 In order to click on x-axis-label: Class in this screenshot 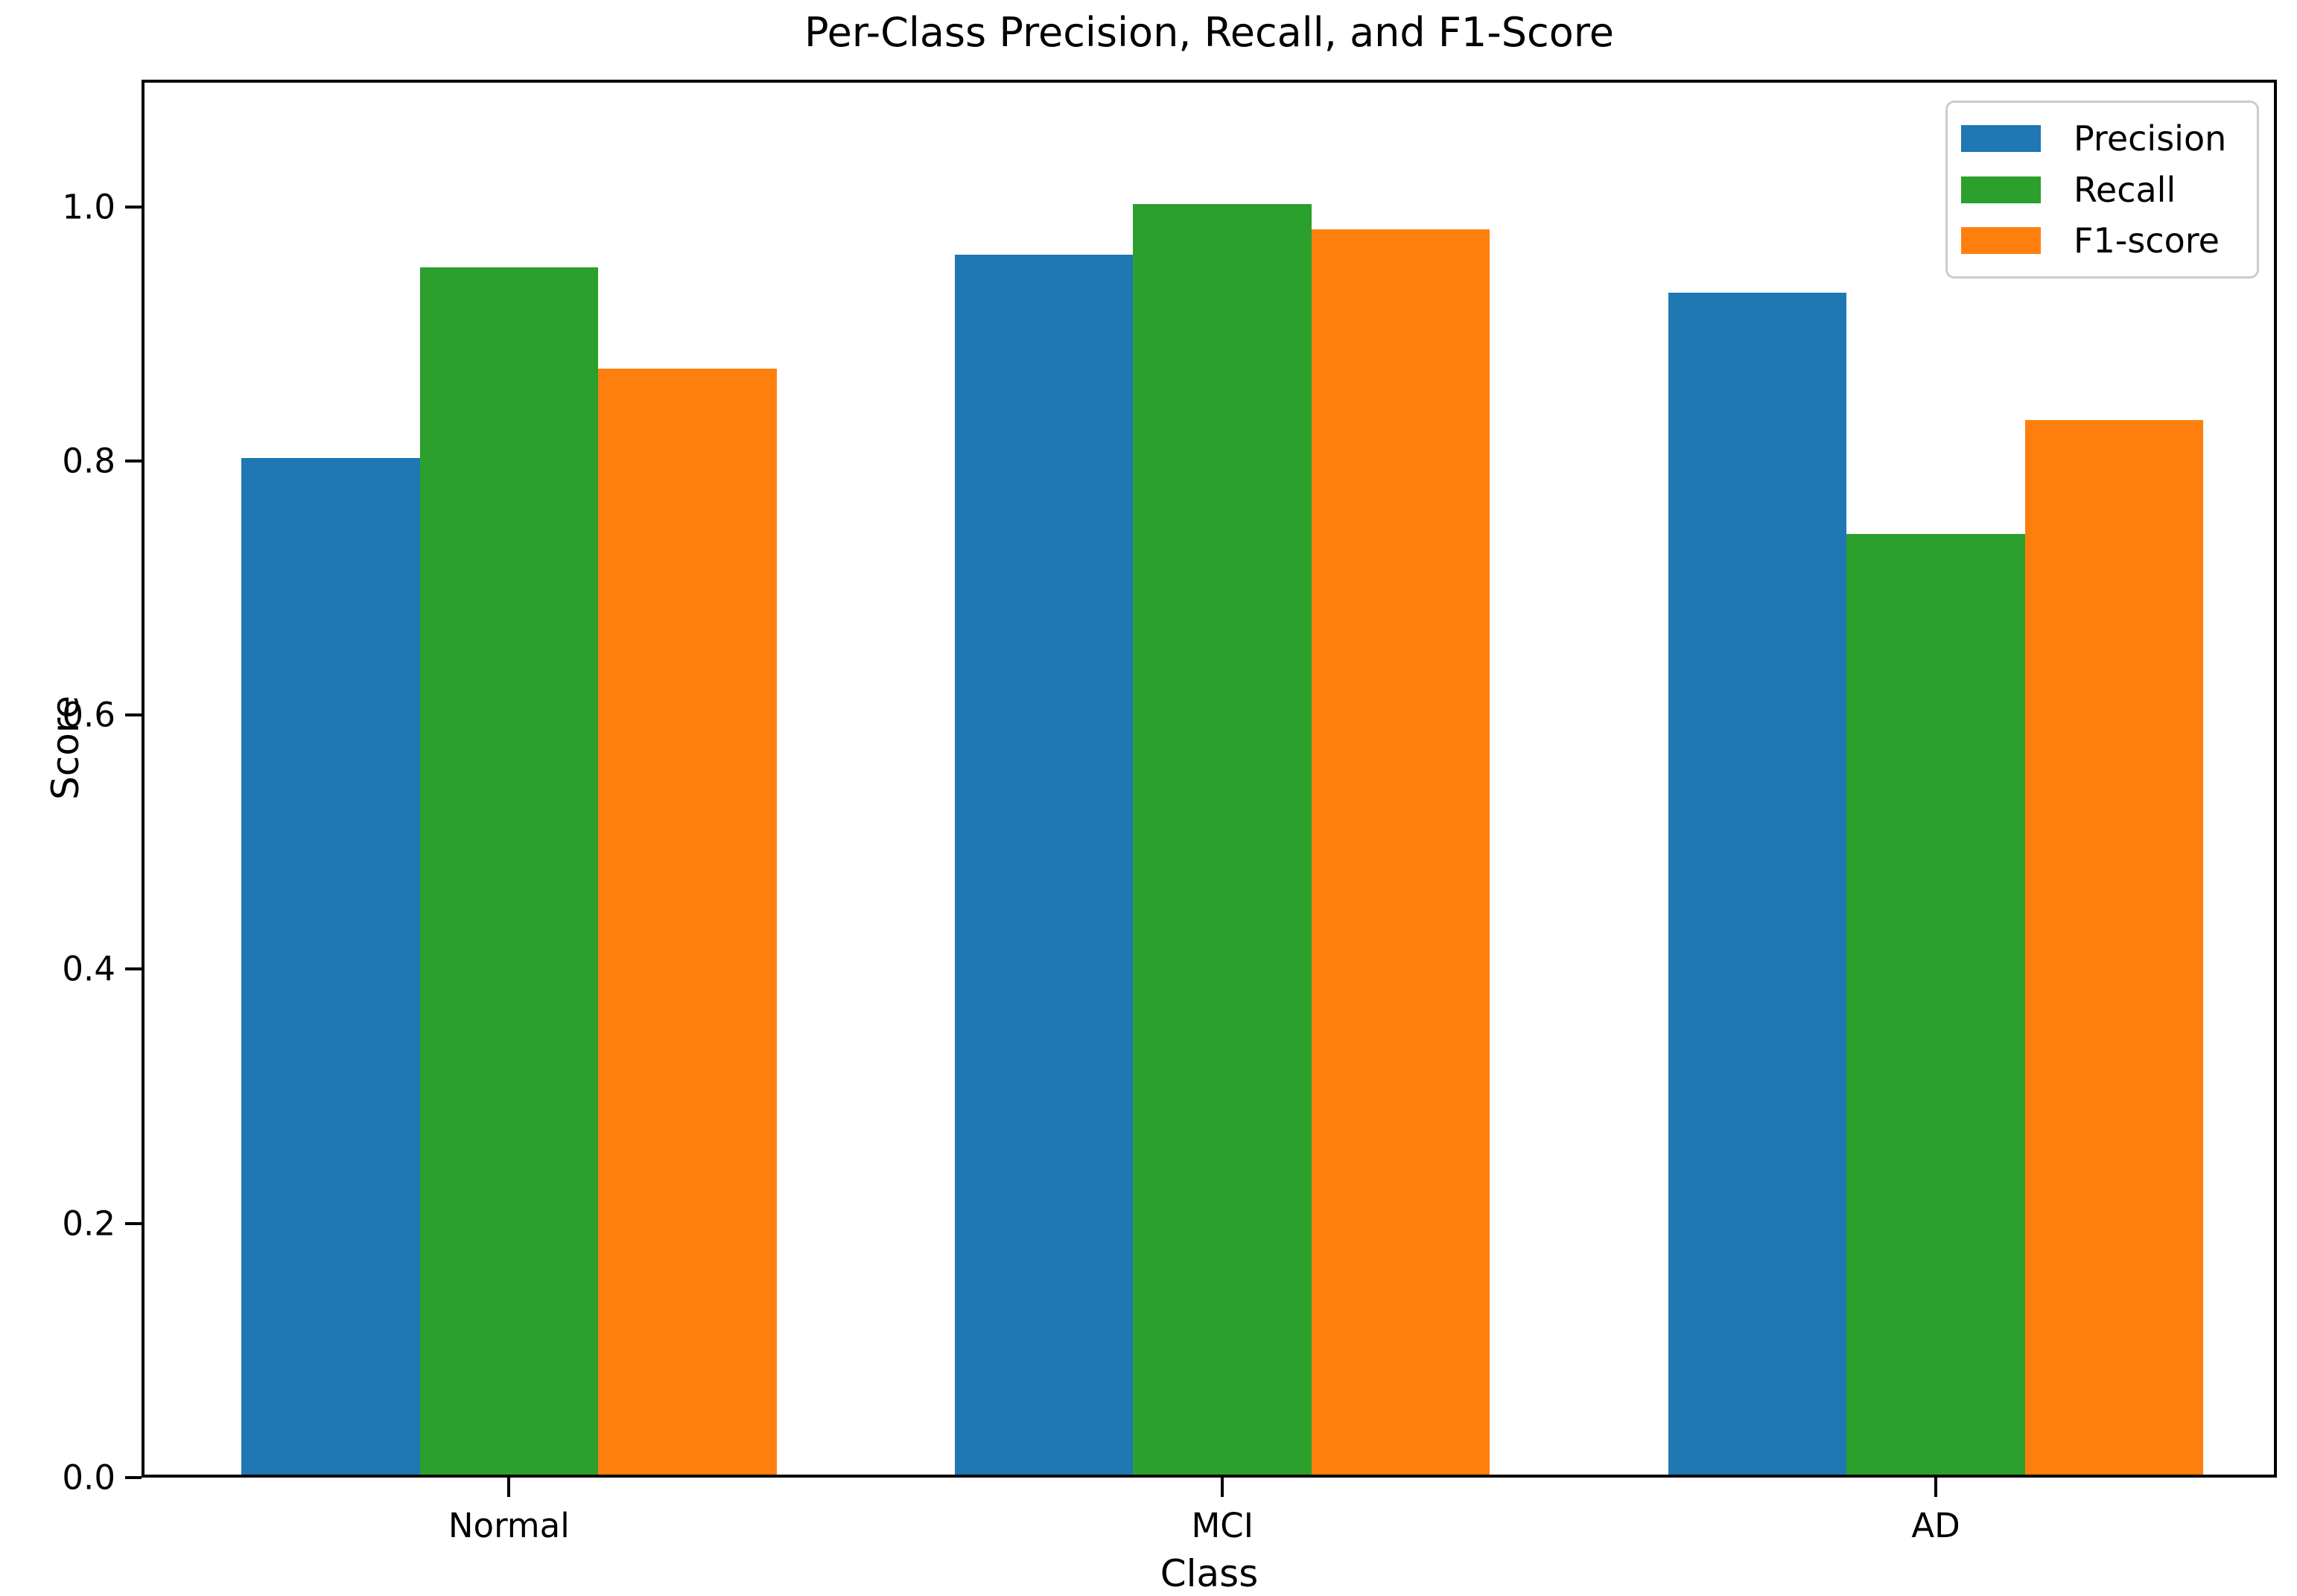, I will do `click(1209, 1573)`.